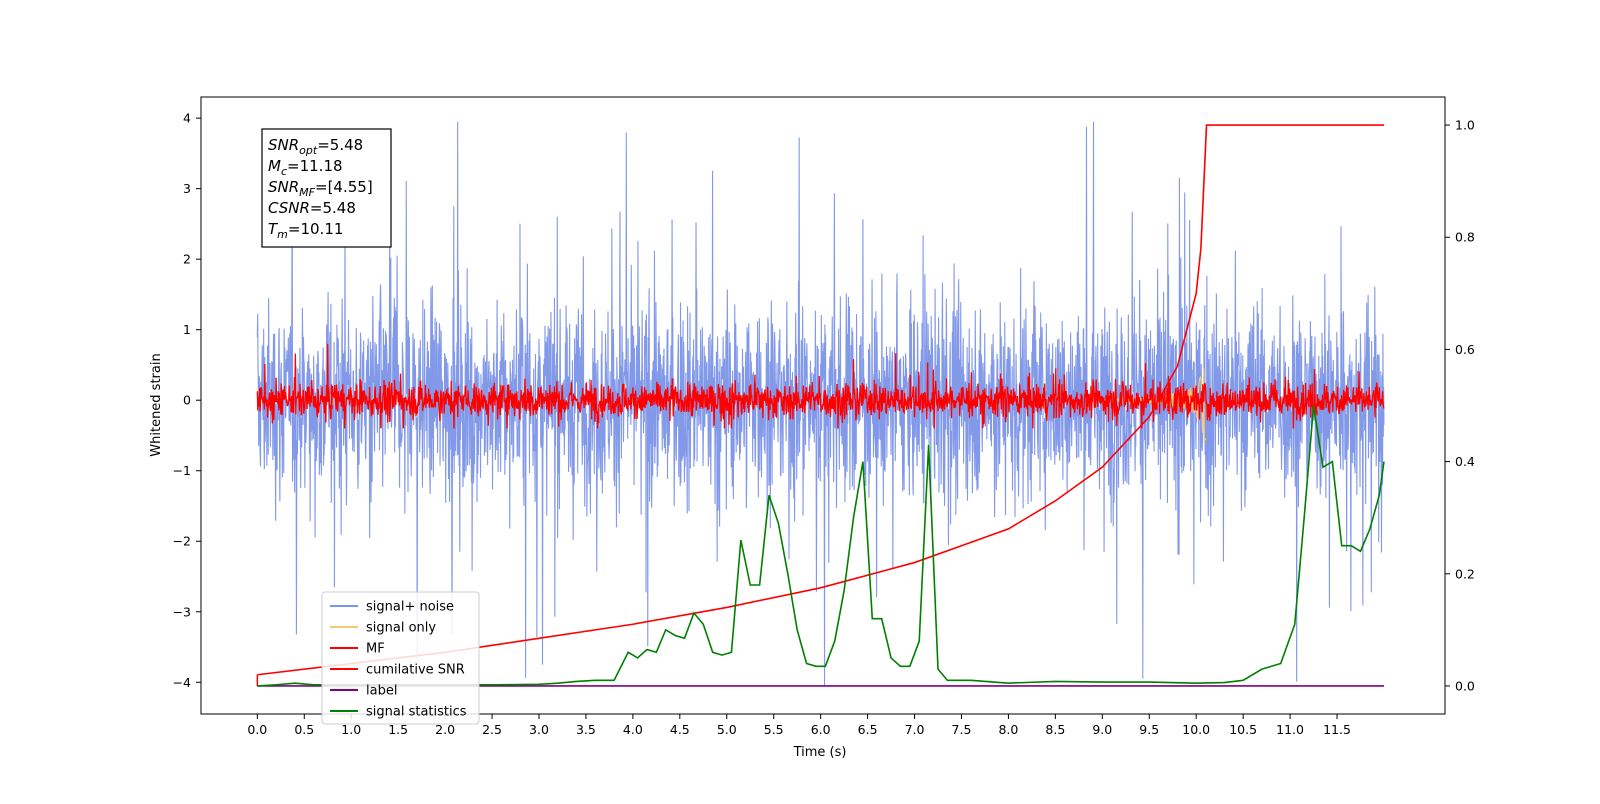 Image resolution: width=1600 pixels, height=804 pixels. What do you see at coordinates (1149, 729) in the screenshot?
I see `x-tick-label: 9.5` at bounding box center [1149, 729].